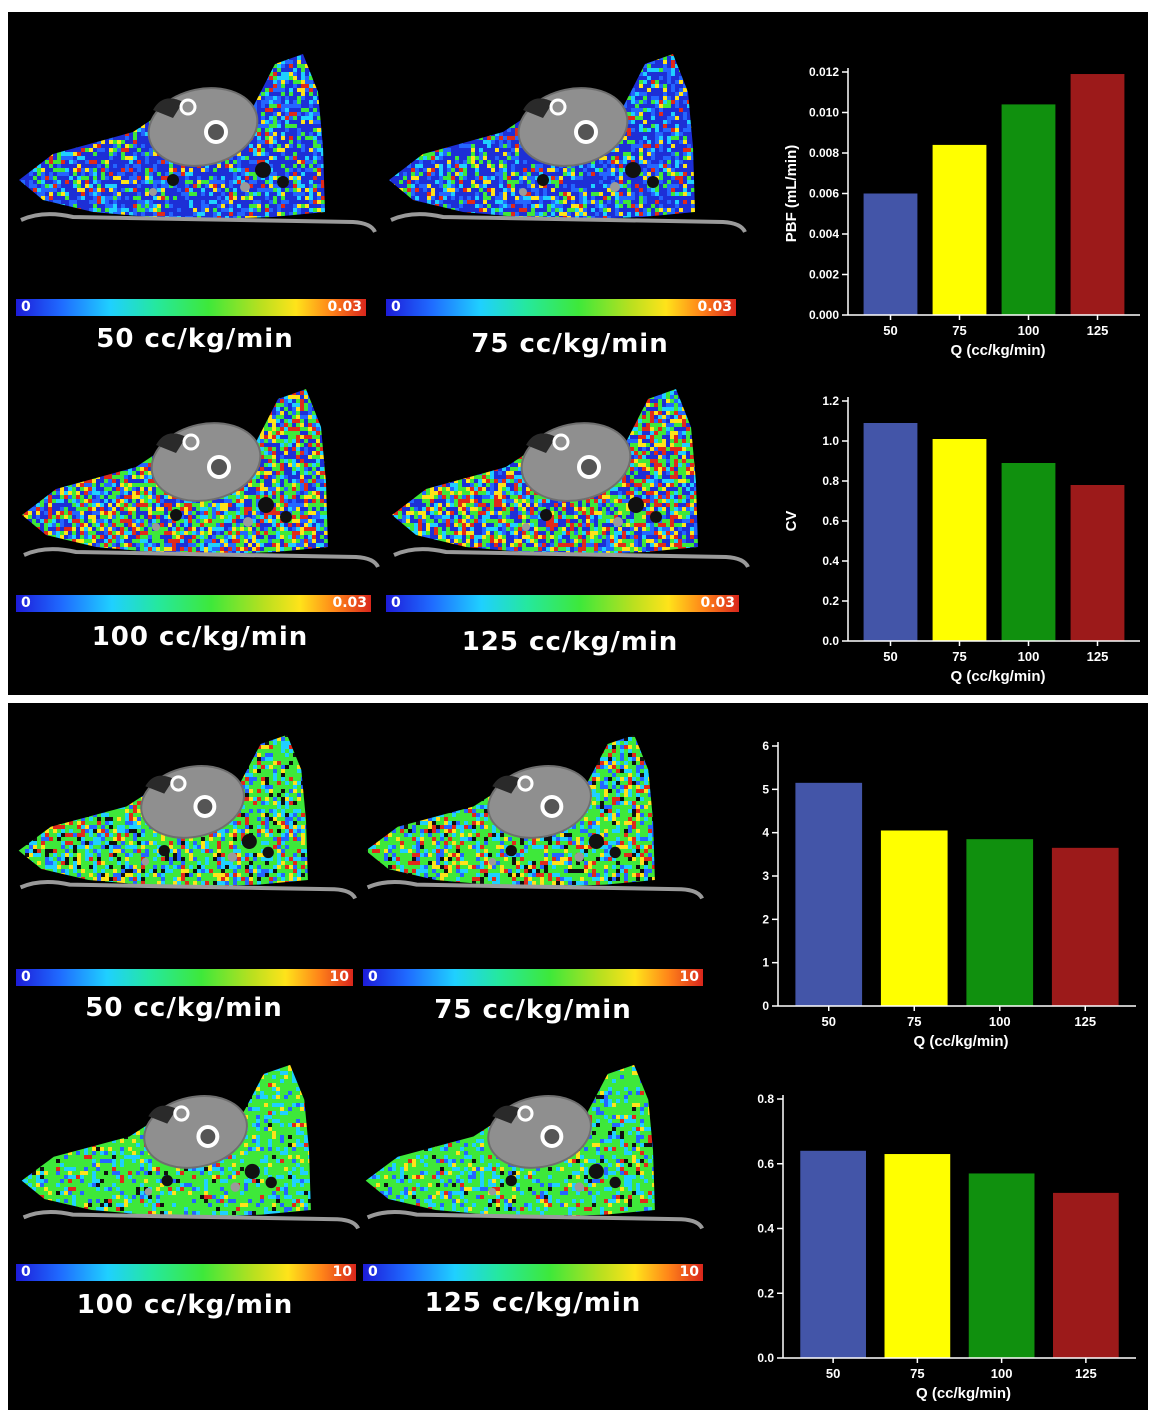 The height and width of the screenshot is (1410, 1149). Describe the element at coordinates (830, 401) in the screenshot. I see `y-tick-label: 1.2` at that location.